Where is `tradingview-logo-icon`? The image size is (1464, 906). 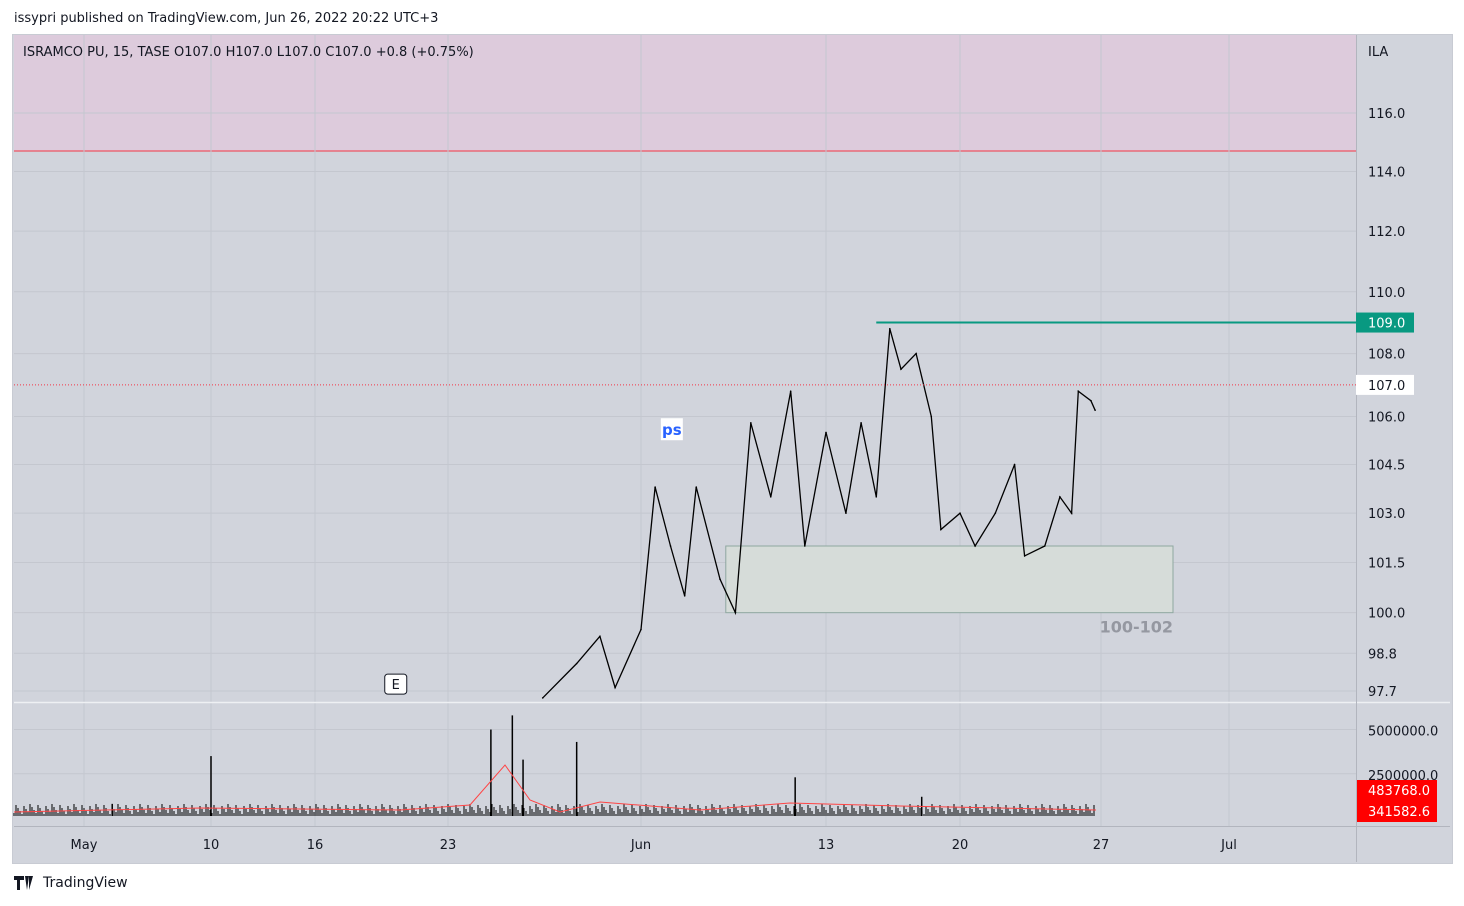
tradingview-logo-icon is located at coordinates (23, 883).